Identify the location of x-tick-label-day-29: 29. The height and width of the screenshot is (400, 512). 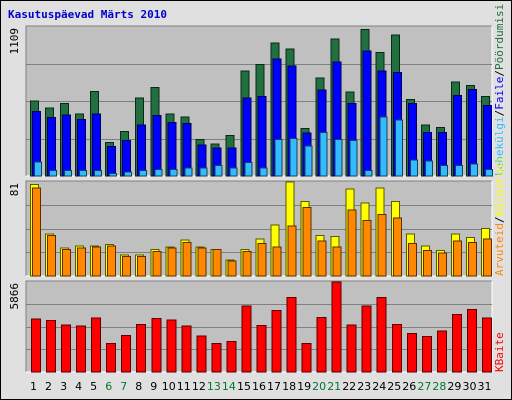
(454, 386).